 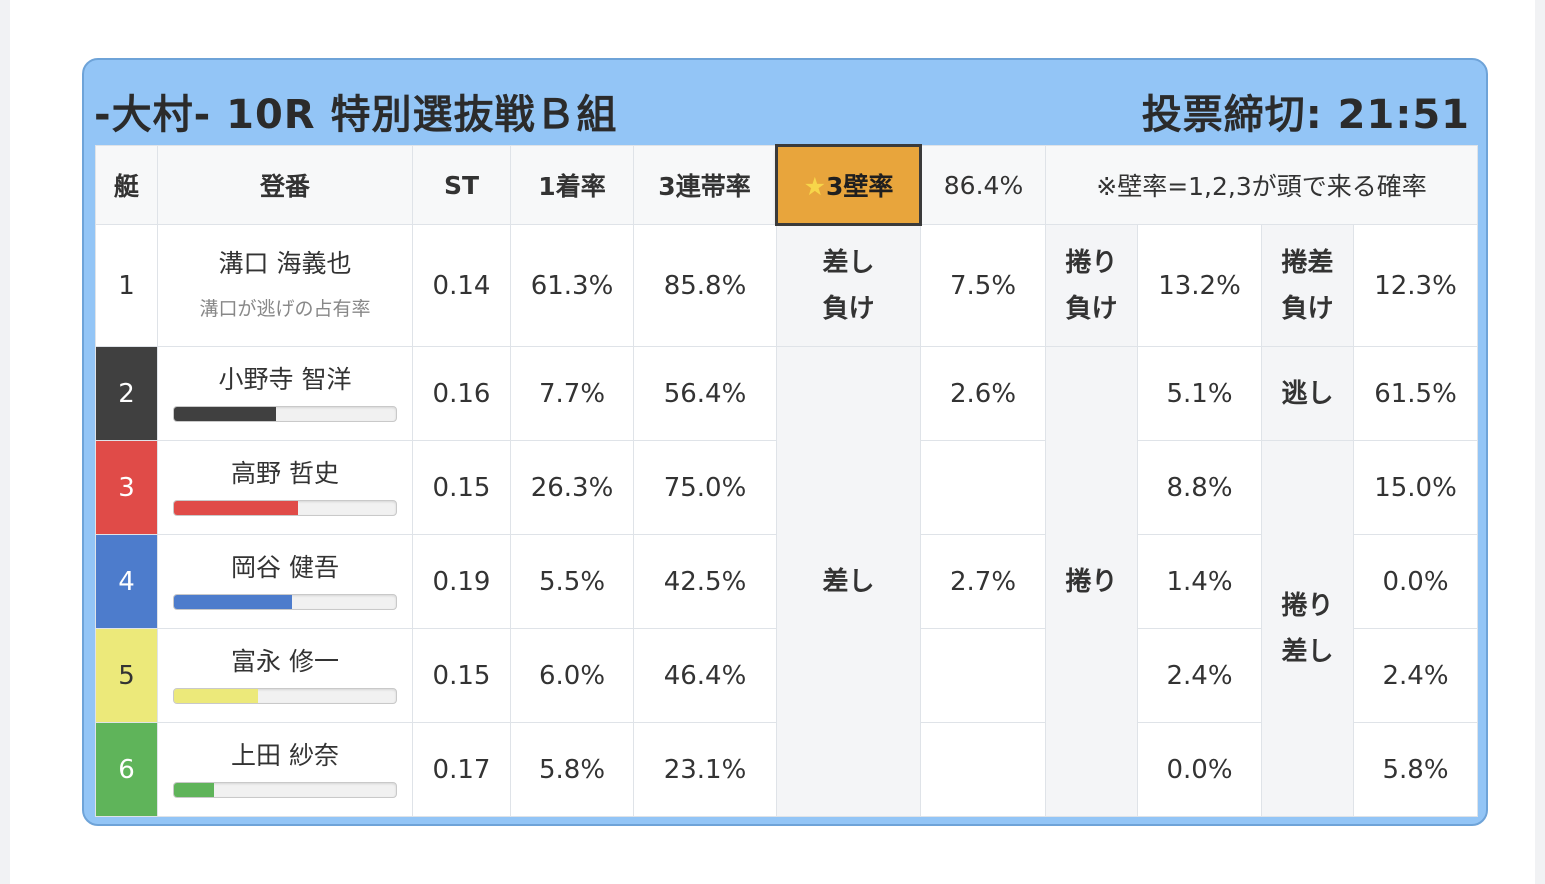 I want to click on racer-name: 上田 紗奈, so click(x=285, y=755).